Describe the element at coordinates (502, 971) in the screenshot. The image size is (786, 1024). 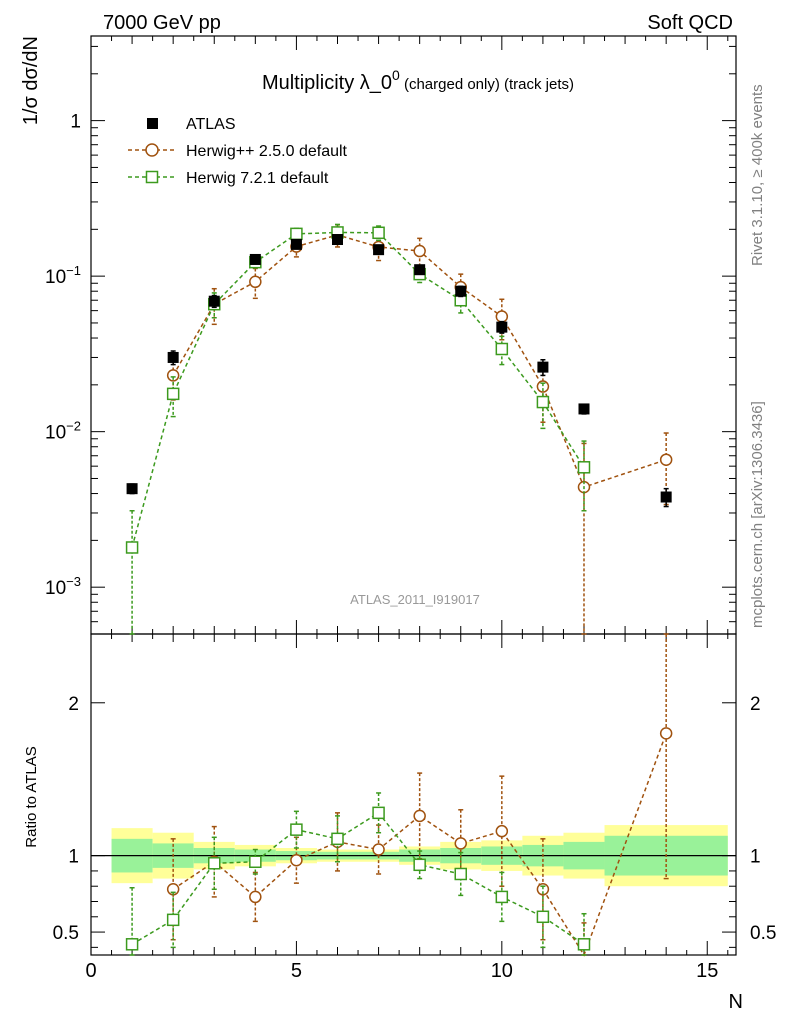
I see `x-tick-label: 10` at that location.